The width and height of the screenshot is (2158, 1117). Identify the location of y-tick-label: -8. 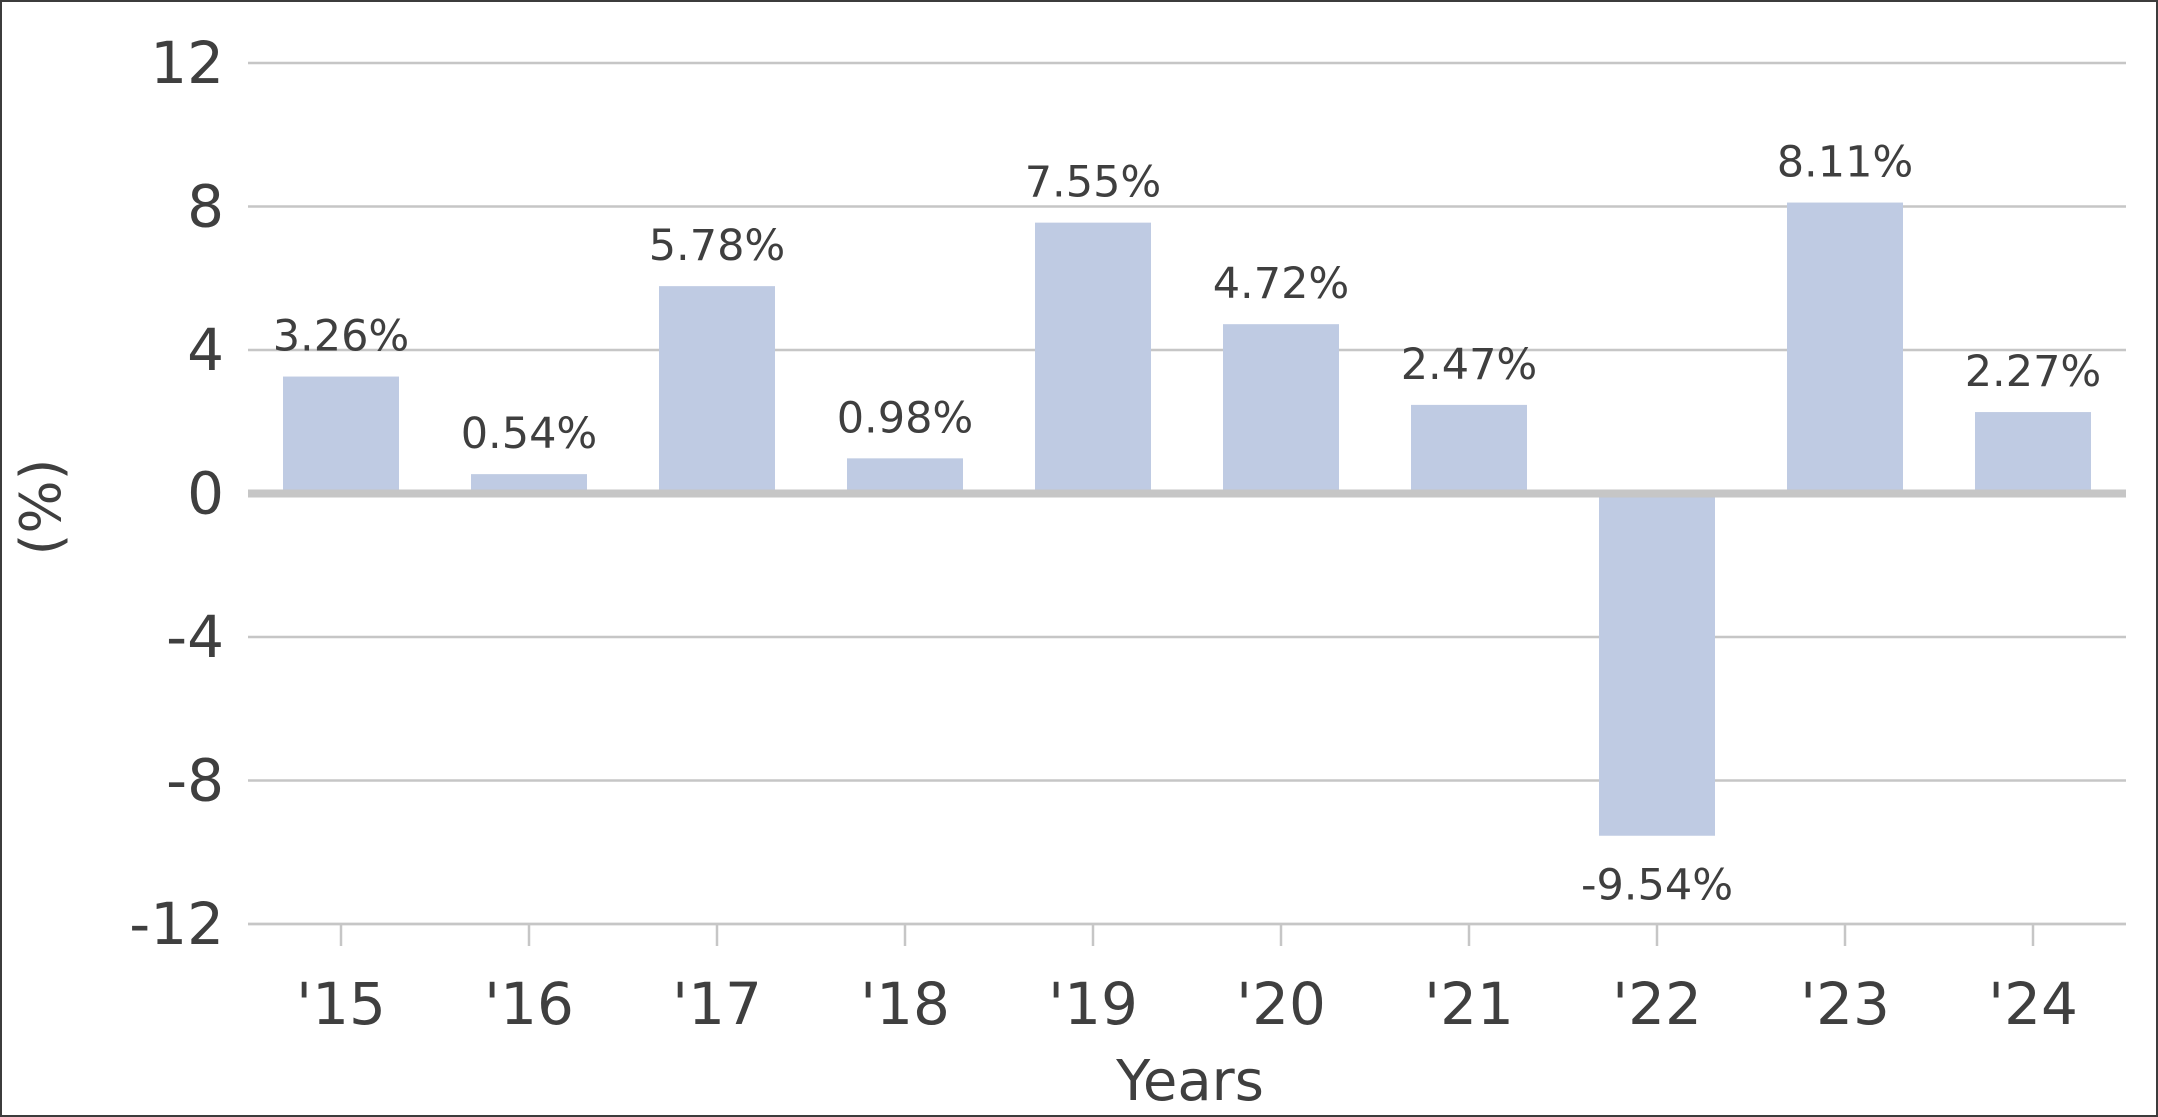
(195, 781).